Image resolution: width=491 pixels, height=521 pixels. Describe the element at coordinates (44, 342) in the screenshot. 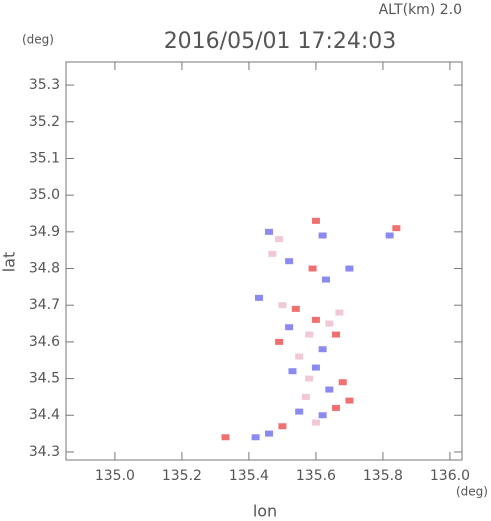

I see `y-tick-label: 34.6` at that location.